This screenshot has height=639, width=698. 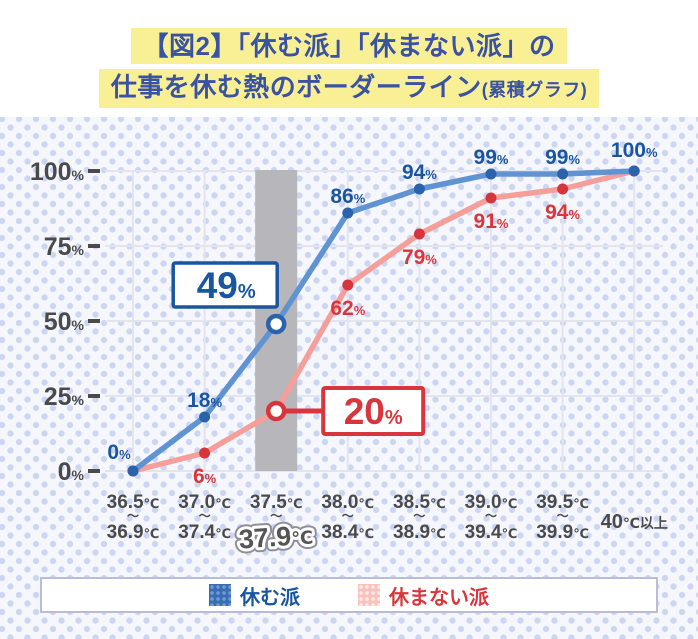 I want to click on title-line-2: 仕事を休む熱のボーダーライン(累積グラフ), so click(x=349, y=88).